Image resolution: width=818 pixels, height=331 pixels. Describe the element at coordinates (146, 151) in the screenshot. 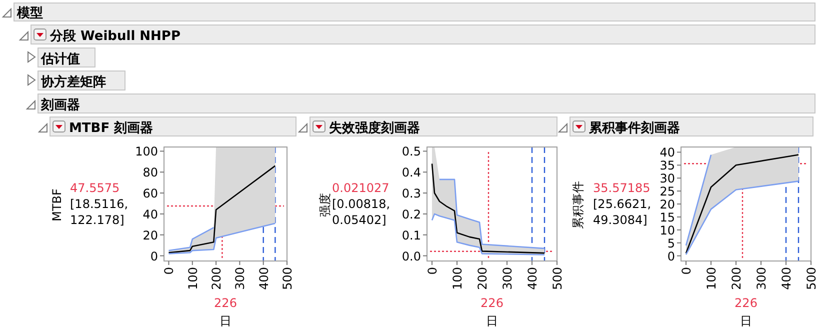

I see `y-tick-label: 100` at that location.